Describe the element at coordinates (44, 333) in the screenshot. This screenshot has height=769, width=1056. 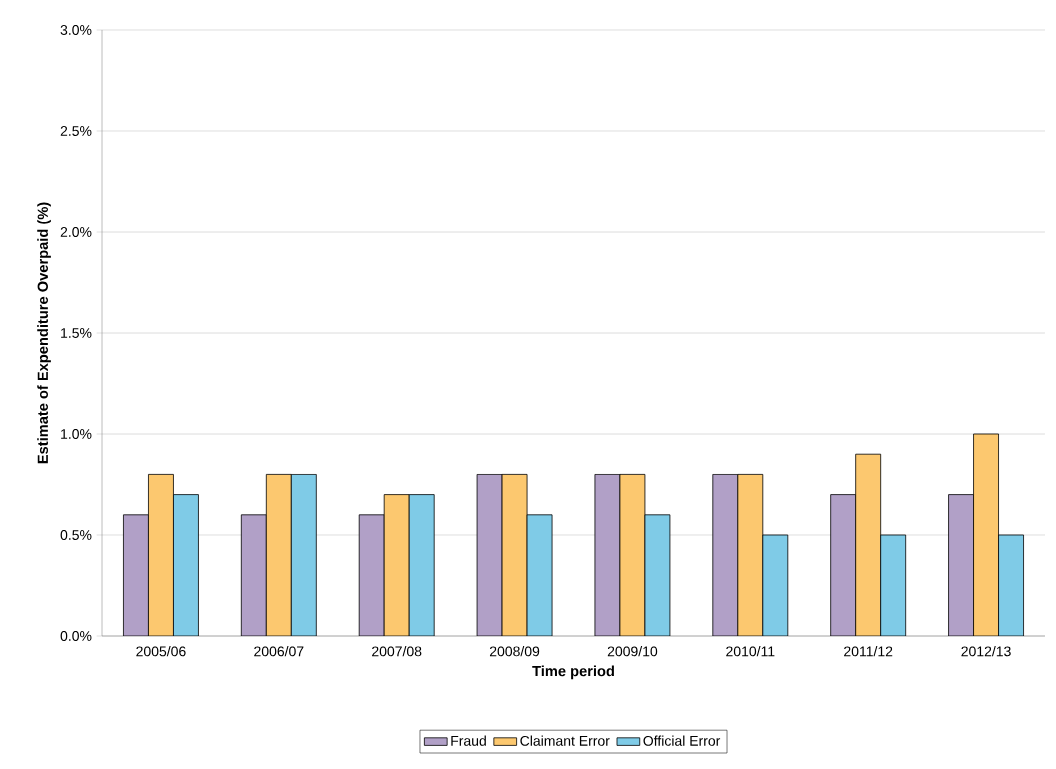
I see `y-axis-title: Estimate of Expenditure Overpaid (%)` at that location.